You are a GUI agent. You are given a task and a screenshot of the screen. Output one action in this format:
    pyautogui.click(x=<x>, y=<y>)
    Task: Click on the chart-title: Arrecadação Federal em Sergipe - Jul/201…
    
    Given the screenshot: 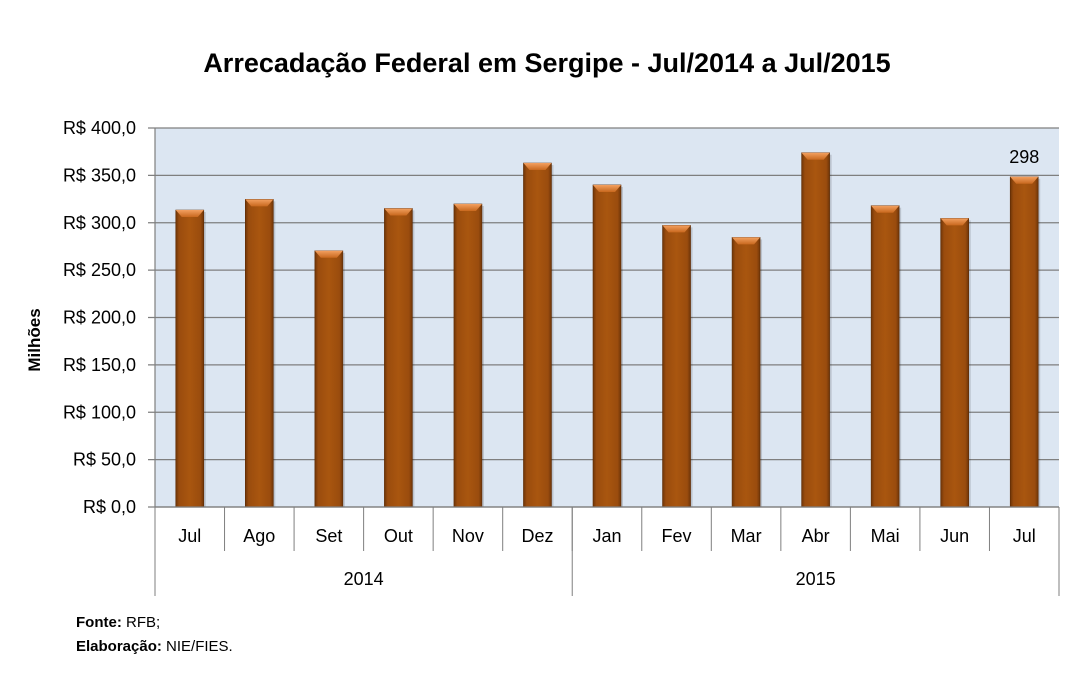 What is the action you would take?
    pyautogui.click(x=546, y=63)
    